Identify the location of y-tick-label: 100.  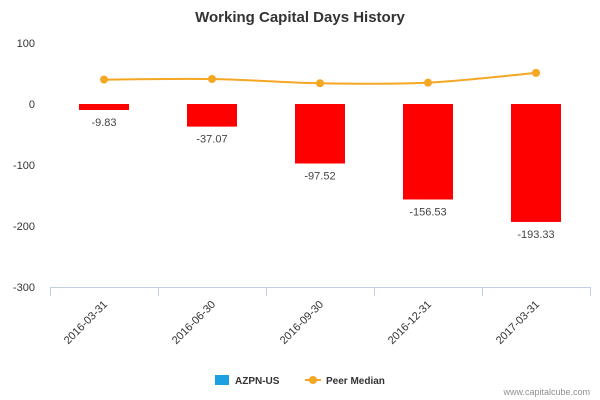
(26, 44).